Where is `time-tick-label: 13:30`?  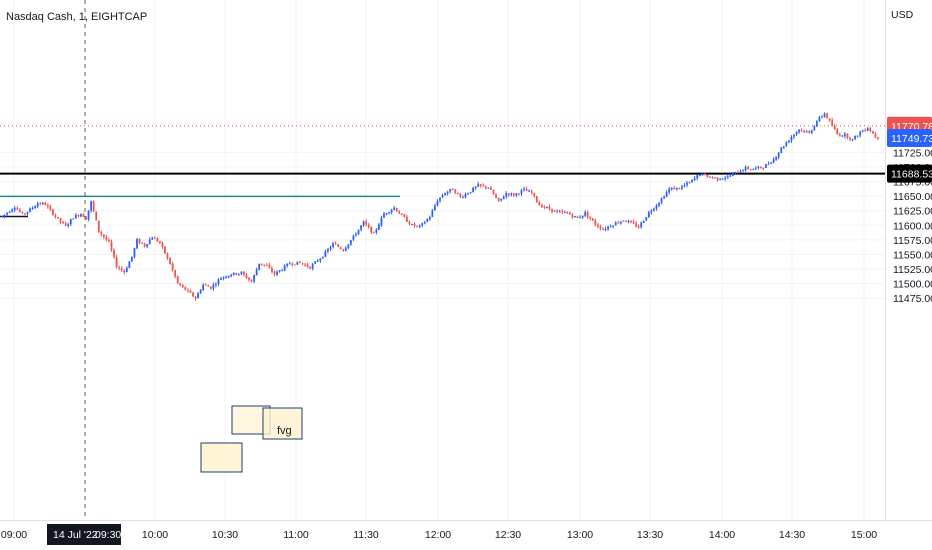
time-tick-label: 13:30 is located at coordinates (650, 535).